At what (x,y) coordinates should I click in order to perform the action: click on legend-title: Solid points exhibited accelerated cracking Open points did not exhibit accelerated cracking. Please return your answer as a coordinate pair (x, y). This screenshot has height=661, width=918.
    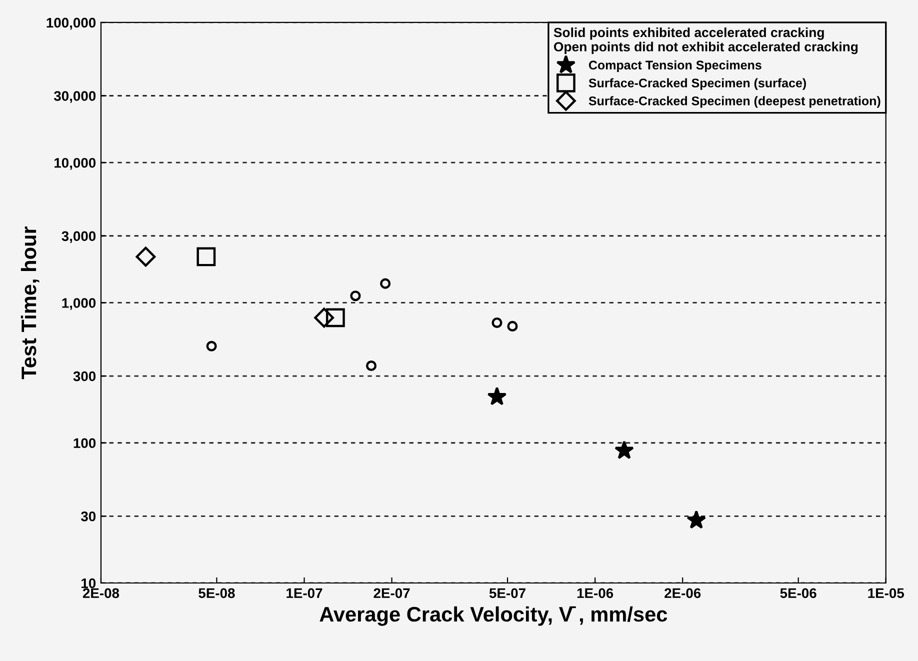
    Looking at the image, I should click on (706, 40).